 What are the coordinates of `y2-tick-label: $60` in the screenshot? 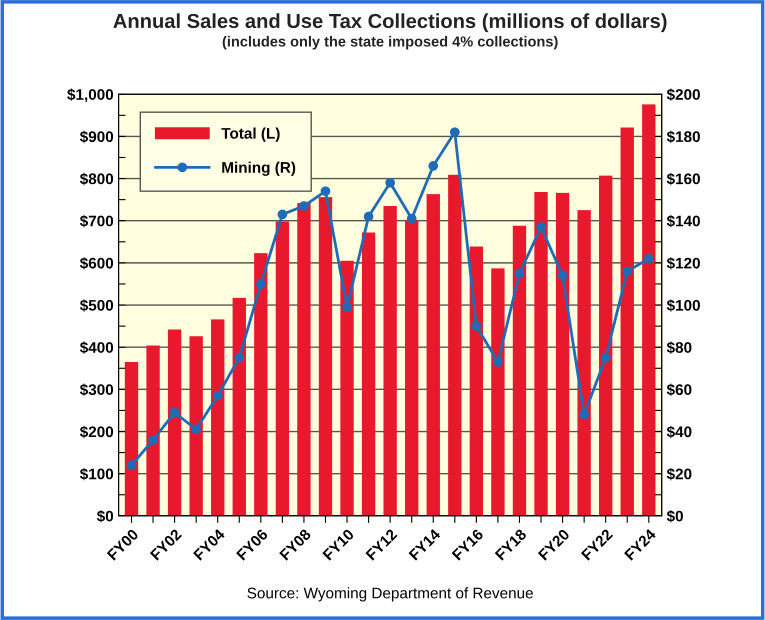 It's located at (679, 390).